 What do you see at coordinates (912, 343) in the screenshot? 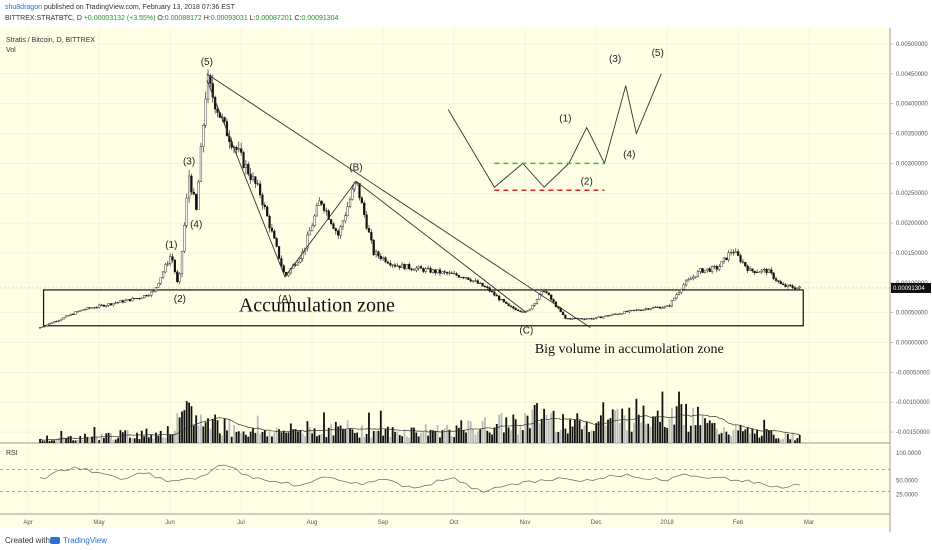
I see `y-tick-label: 0.00000000` at bounding box center [912, 343].